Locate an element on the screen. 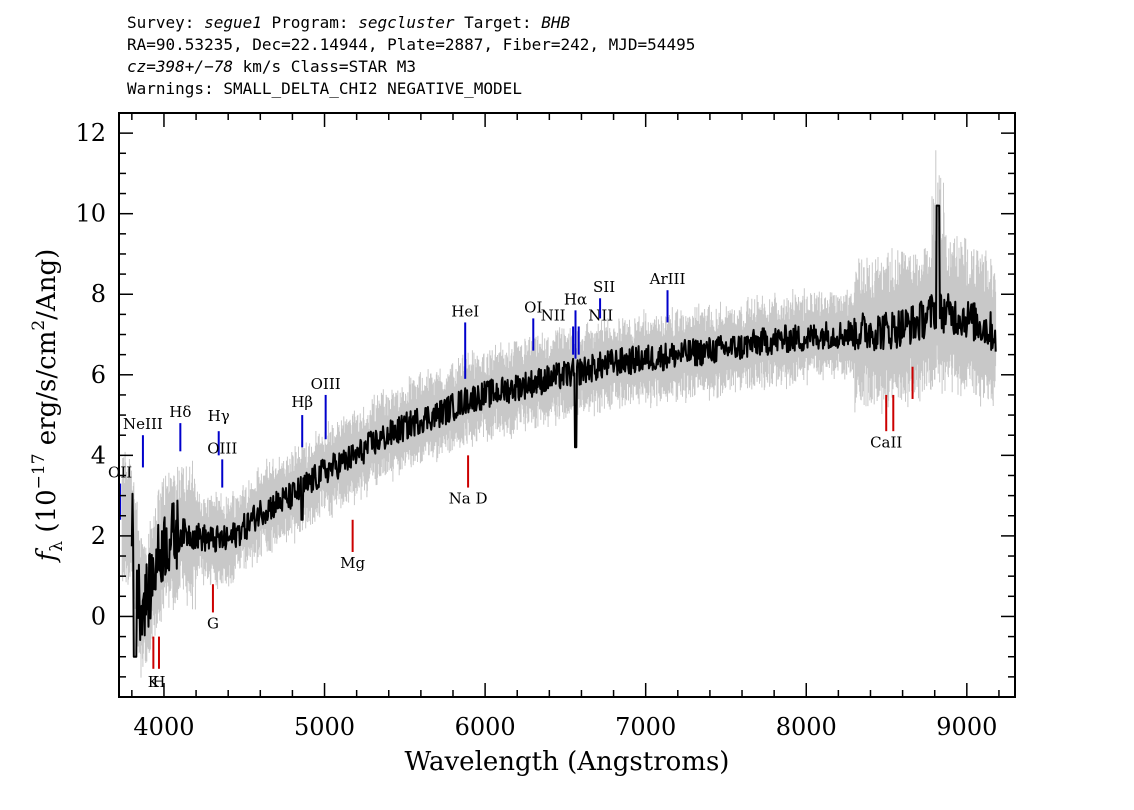  y-tick-label: 2 is located at coordinates (98, 536).